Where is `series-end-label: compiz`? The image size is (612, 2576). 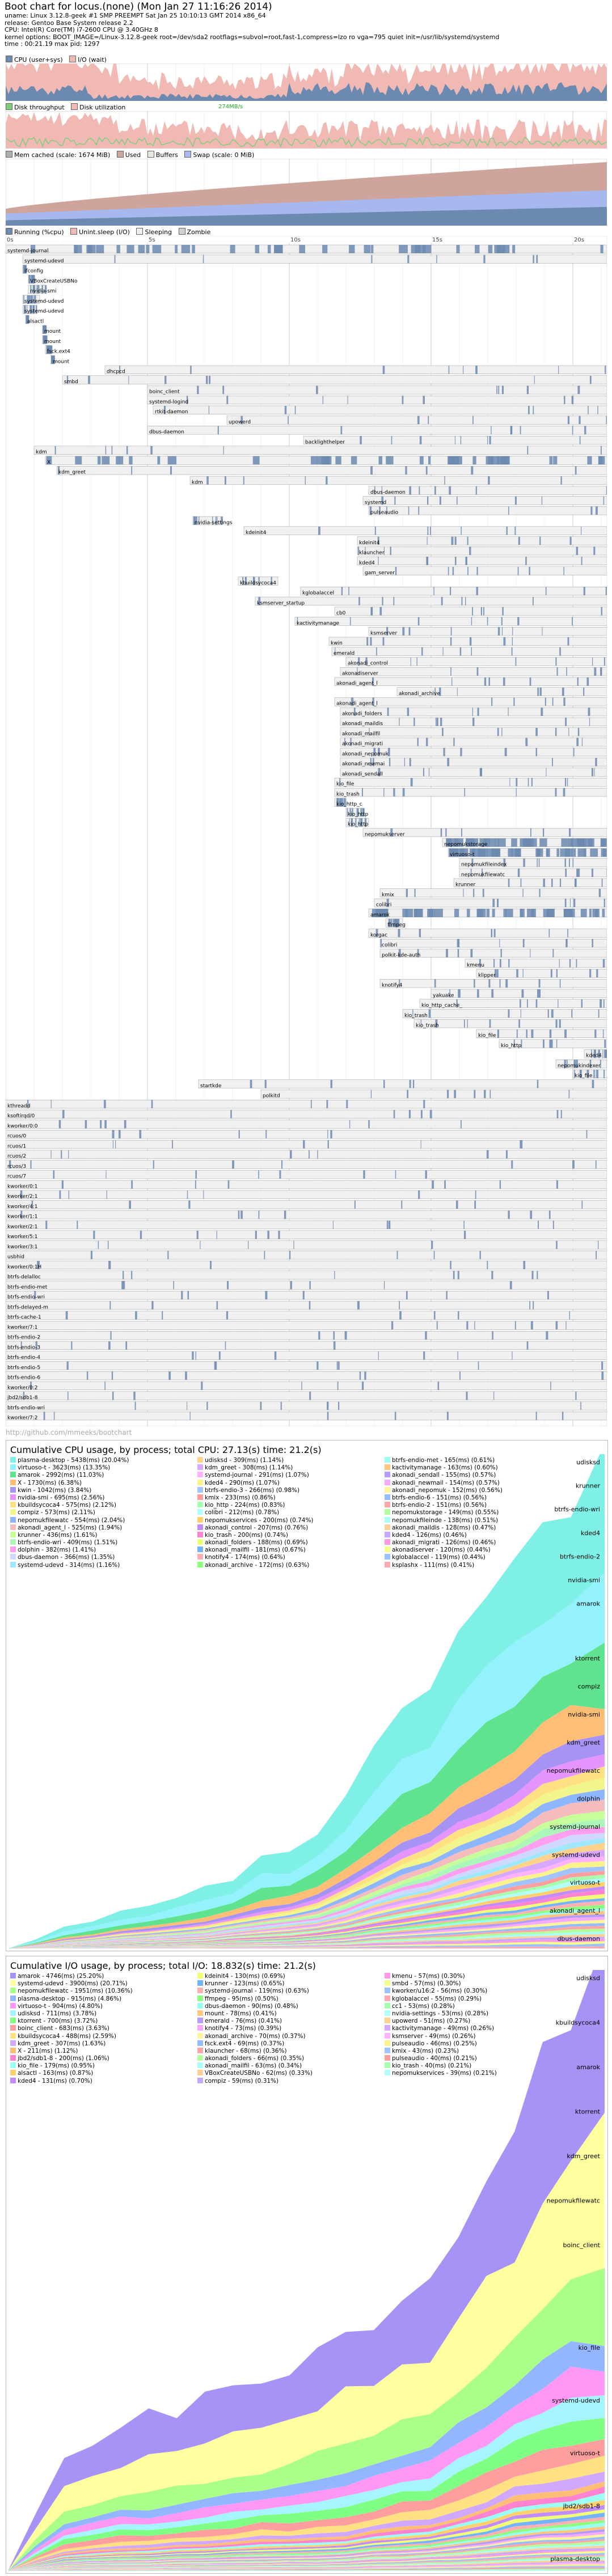 series-end-label: compiz is located at coordinates (589, 1687).